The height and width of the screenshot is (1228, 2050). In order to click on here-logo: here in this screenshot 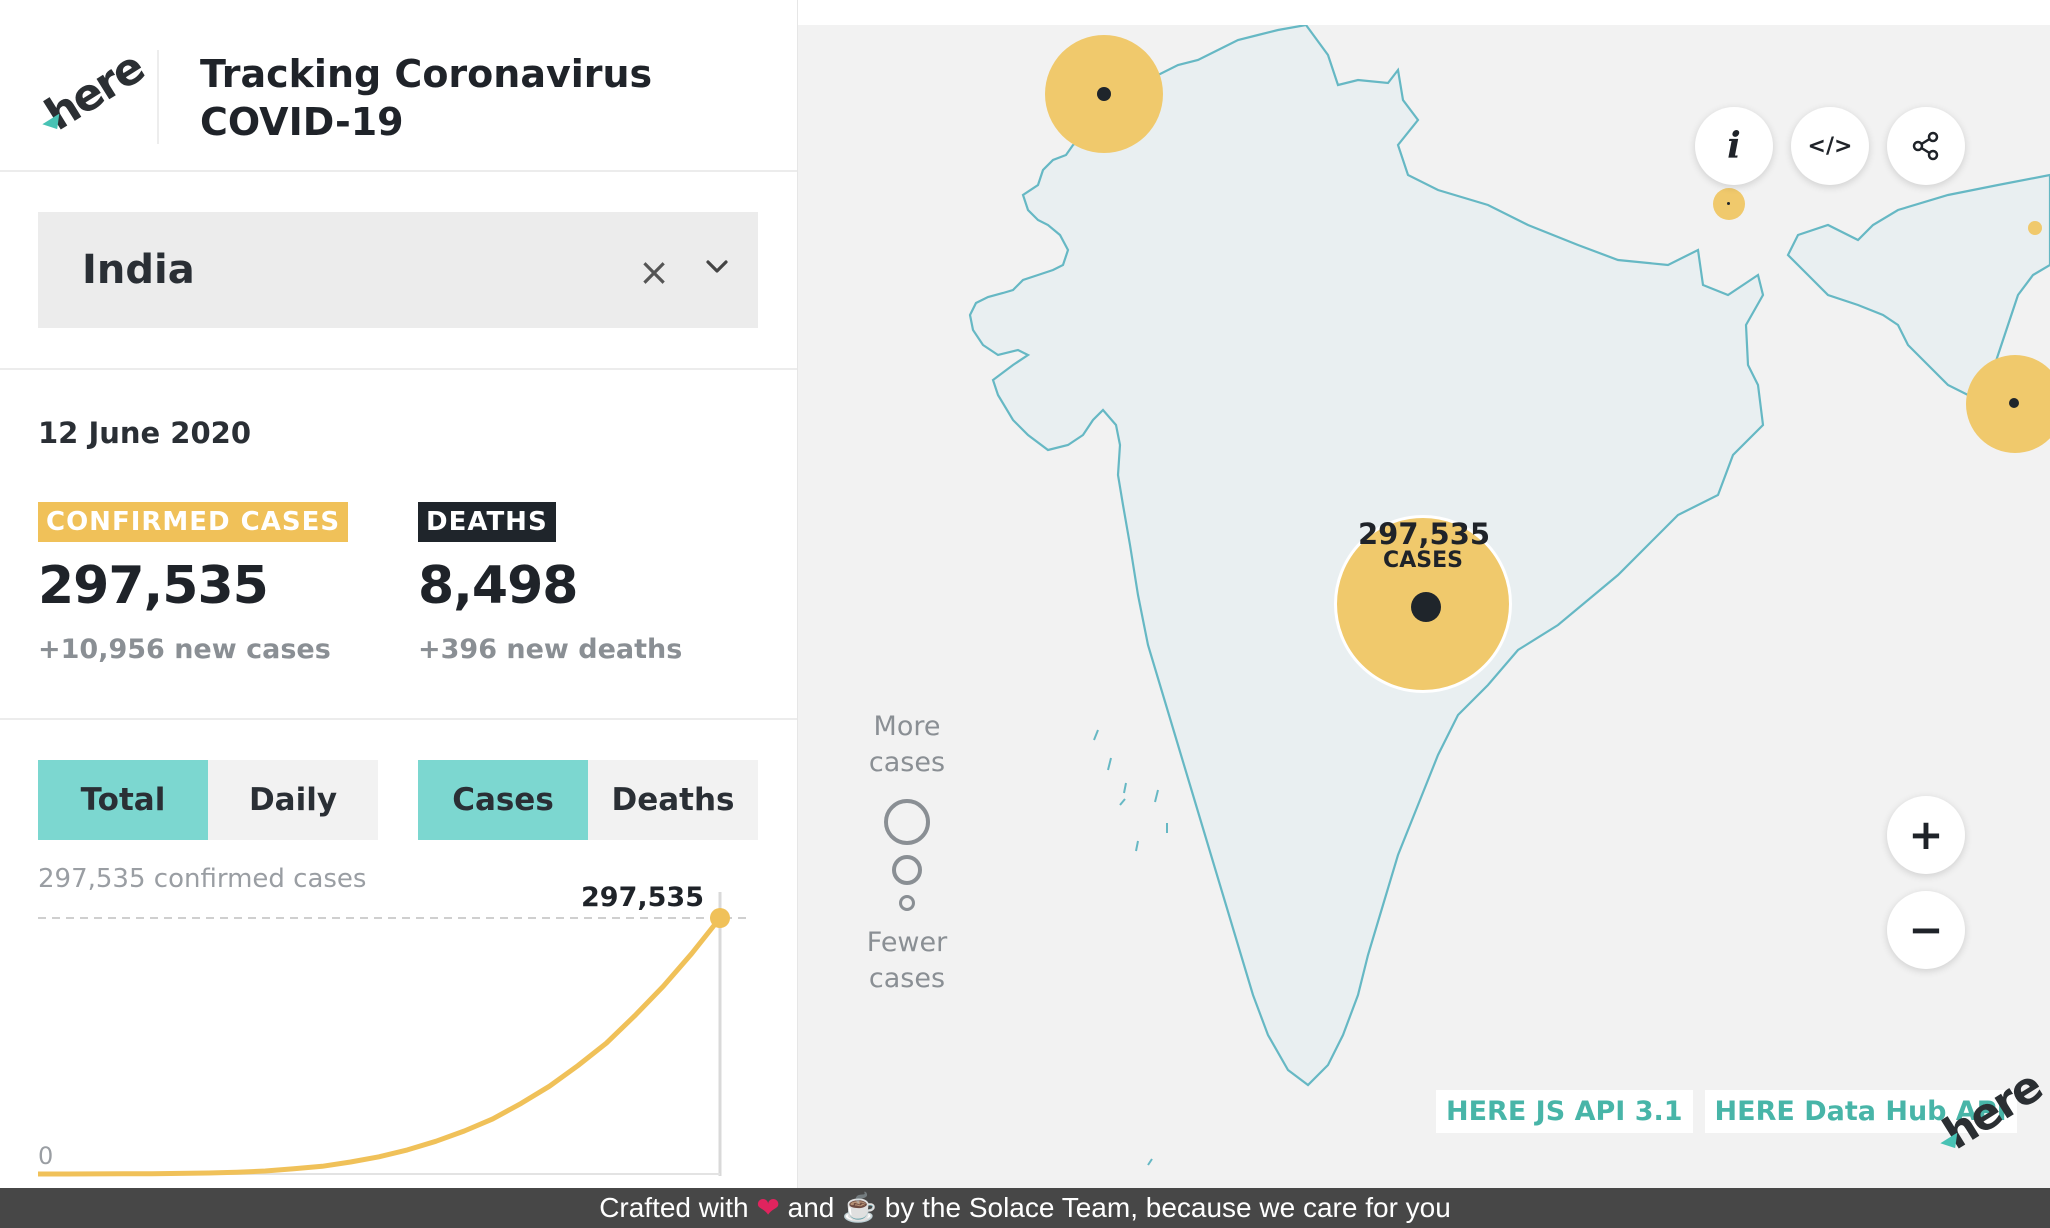, I will do `click(94, 91)`.